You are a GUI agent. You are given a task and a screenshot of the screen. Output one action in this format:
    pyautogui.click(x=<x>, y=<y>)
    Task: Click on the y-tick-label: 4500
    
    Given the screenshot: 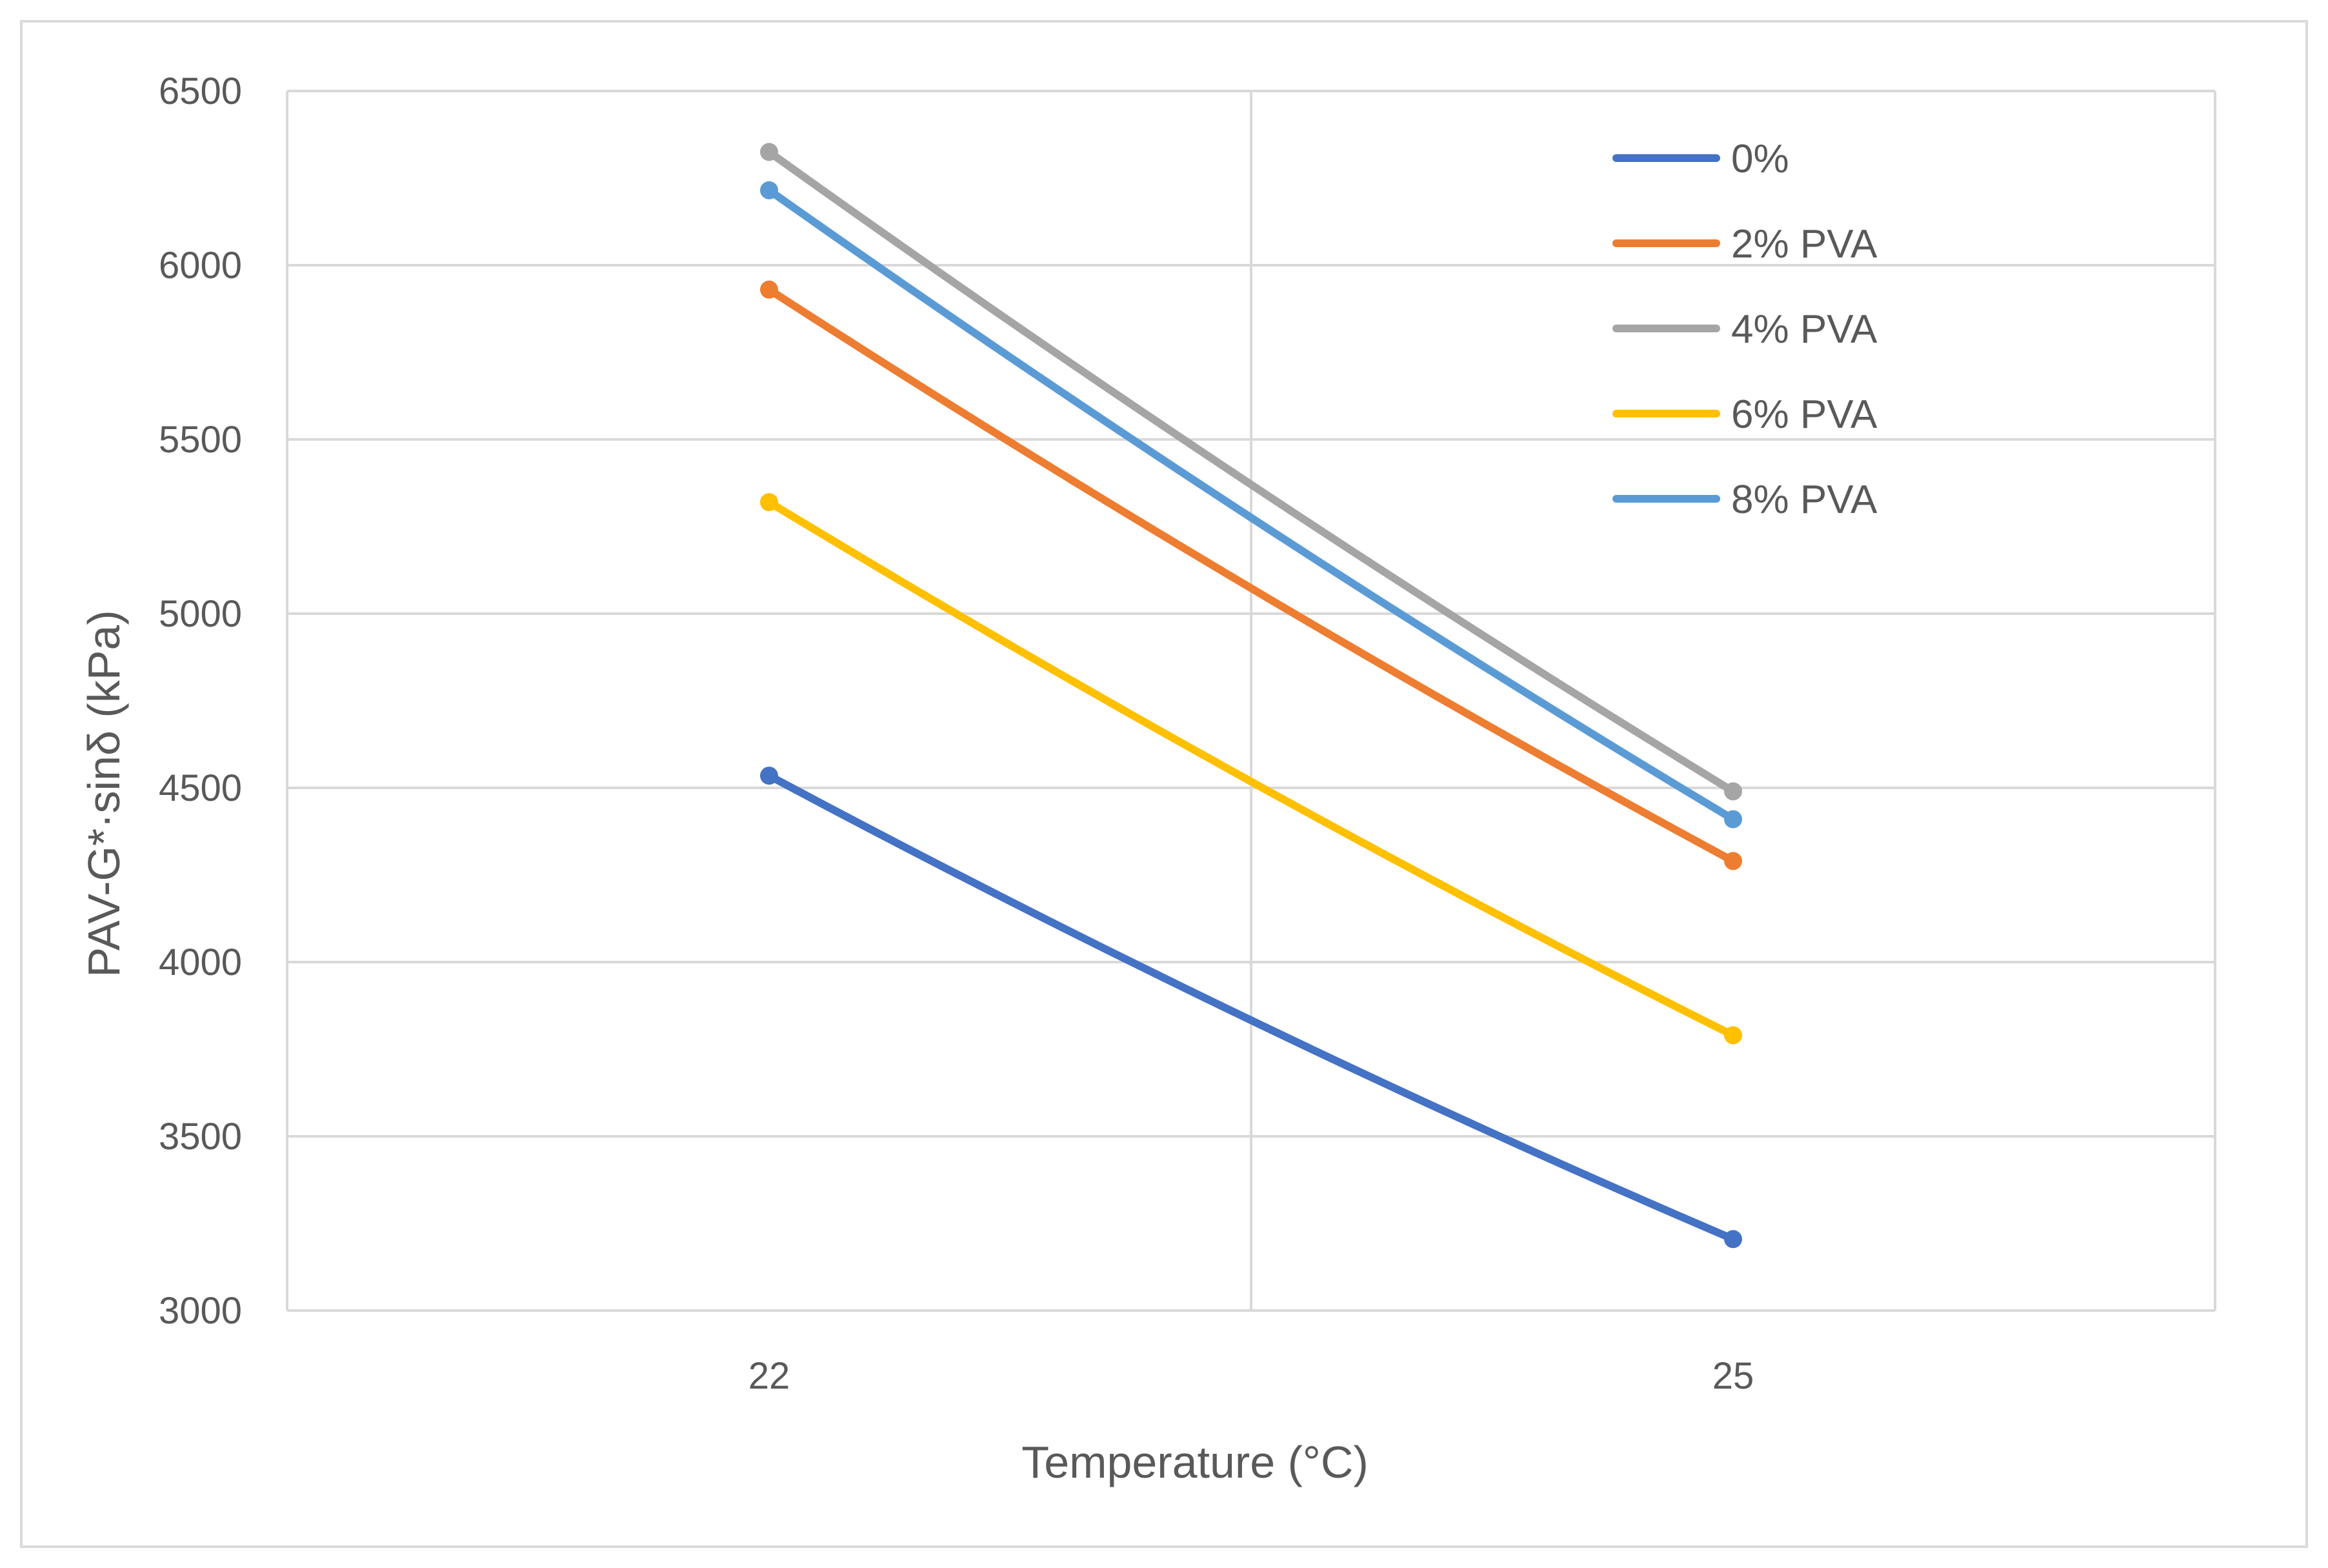 What is the action you would take?
    pyautogui.click(x=200, y=788)
    